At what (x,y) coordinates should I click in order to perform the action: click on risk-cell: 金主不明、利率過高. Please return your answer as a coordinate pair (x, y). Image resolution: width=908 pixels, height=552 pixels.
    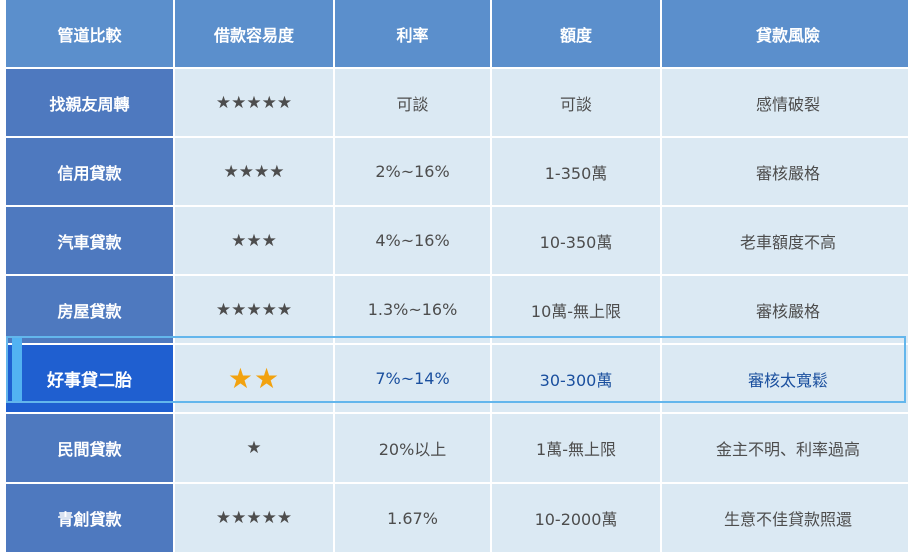
    Looking at the image, I should click on (785, 448).